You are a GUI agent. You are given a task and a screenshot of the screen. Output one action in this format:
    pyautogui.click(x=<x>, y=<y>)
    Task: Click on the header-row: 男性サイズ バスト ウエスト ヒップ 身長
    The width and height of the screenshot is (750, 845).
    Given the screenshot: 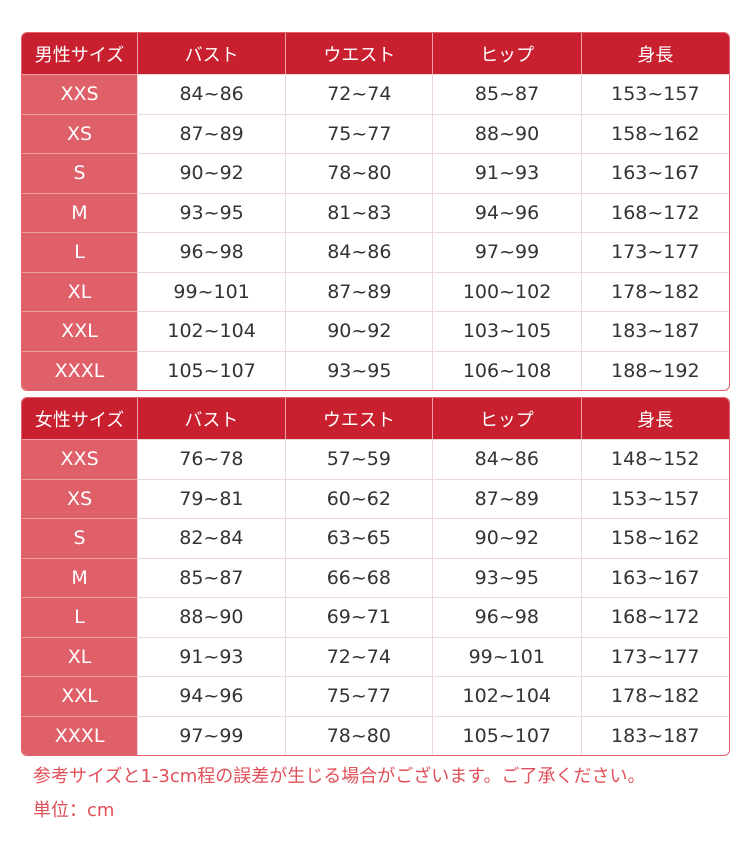 What is the action you would take?
    pyautogui.click(x=375, y=53)
    